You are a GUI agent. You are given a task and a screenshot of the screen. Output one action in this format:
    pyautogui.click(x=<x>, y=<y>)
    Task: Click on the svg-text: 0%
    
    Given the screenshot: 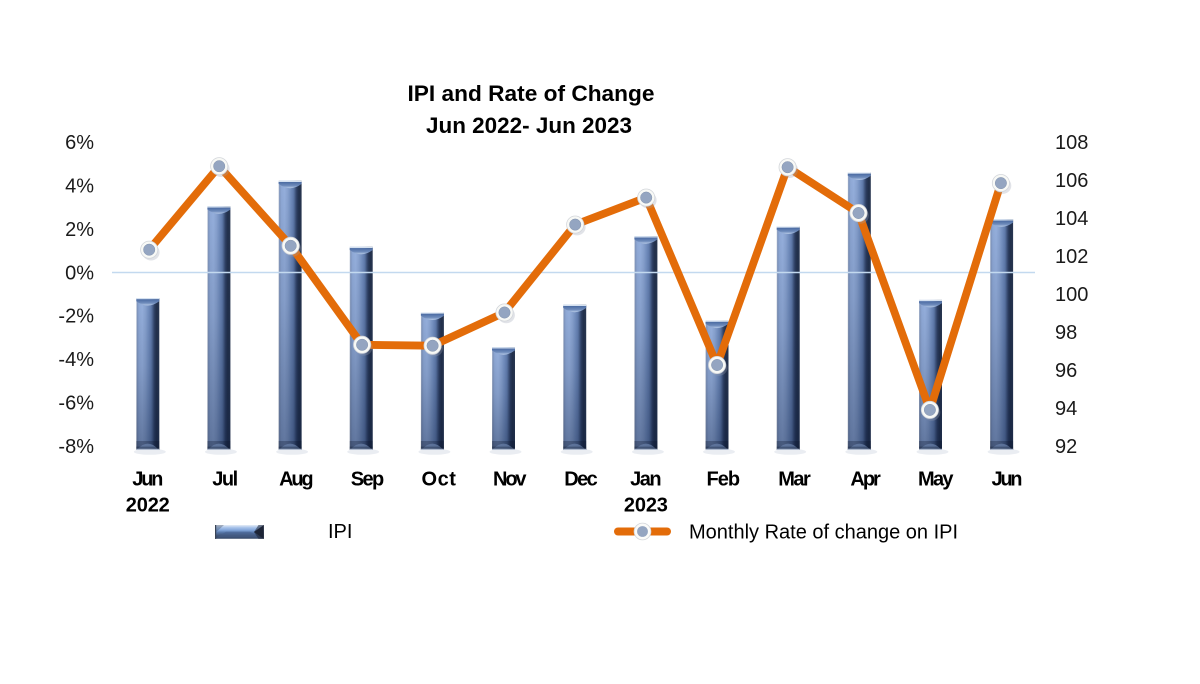 What is the action you would take?
    pyautogui.click(x=79, y=273)
    